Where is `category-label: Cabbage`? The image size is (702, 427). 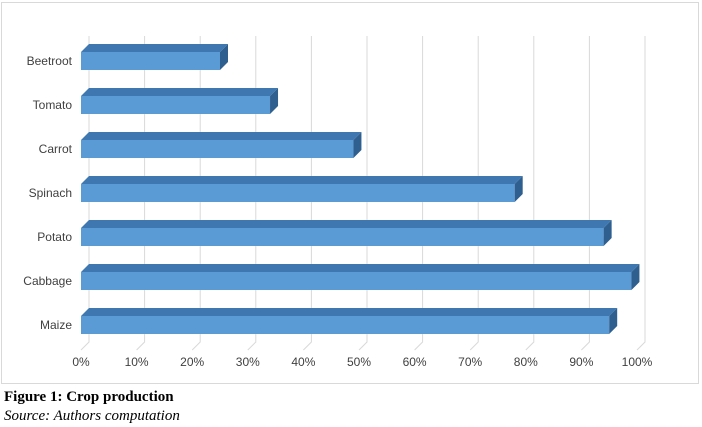
category-label: Cabbage is located at coordinates (47, 281).